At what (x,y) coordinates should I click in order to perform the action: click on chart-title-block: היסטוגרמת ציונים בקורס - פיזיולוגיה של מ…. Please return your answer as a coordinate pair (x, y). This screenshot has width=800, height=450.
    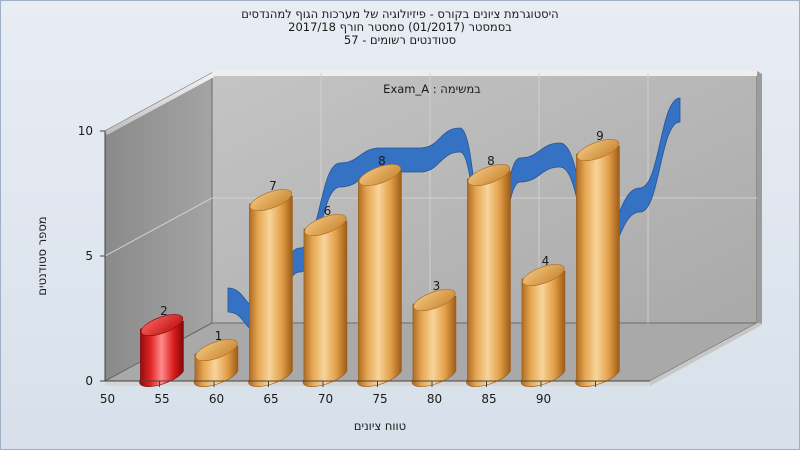
    Looking at the image, I should click on (400, 27).